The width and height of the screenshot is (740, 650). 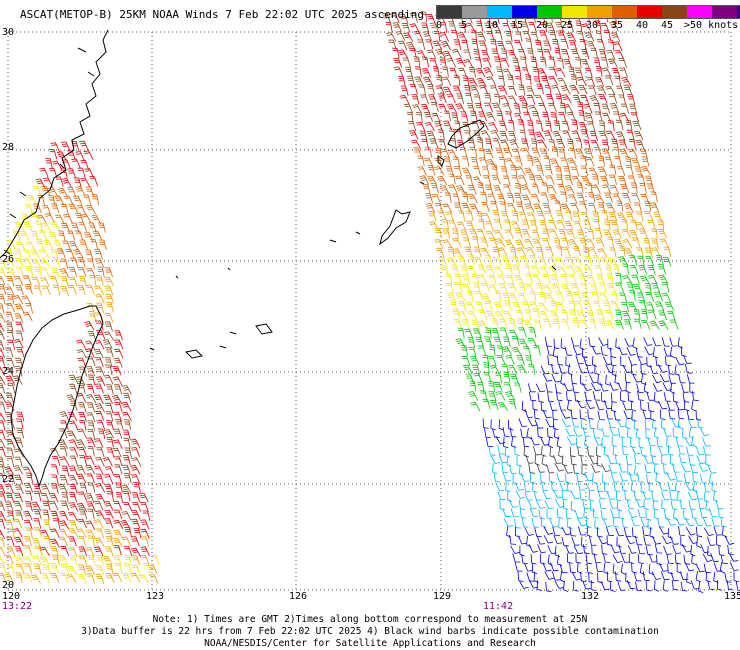 I want to click on legend-tick-9: 45, so click(x=667, y=25).